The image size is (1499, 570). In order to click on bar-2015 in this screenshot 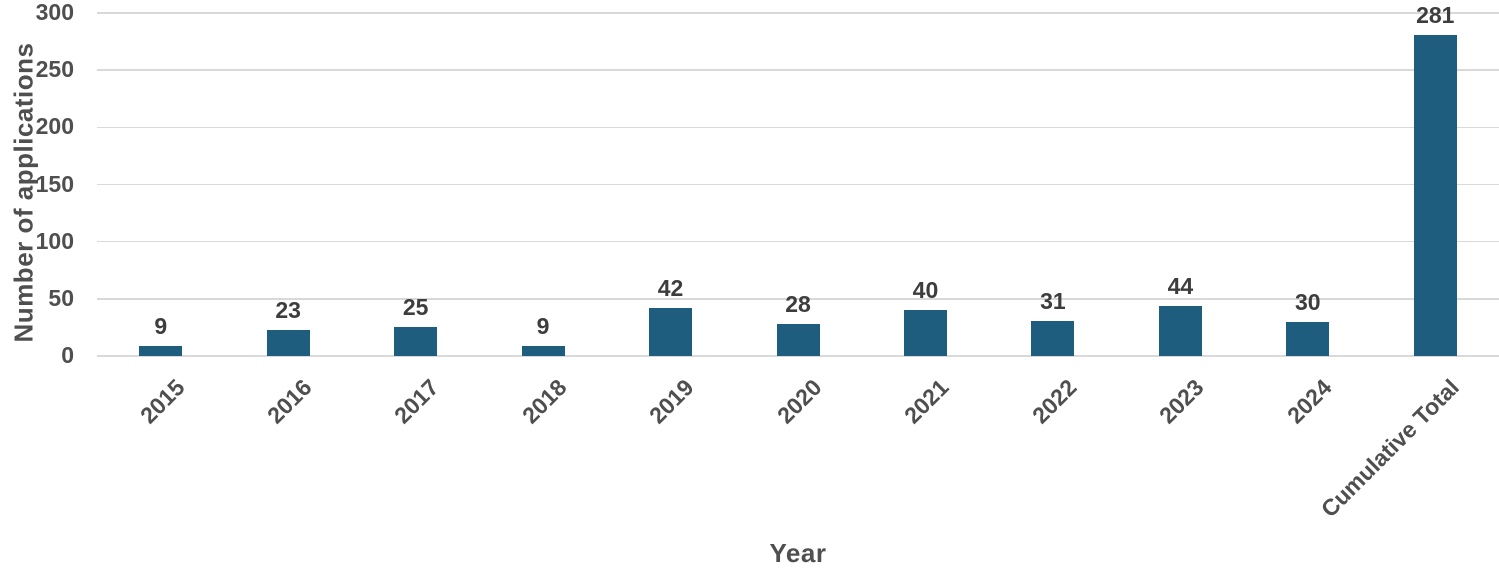, I will do `click(161, 350)`.